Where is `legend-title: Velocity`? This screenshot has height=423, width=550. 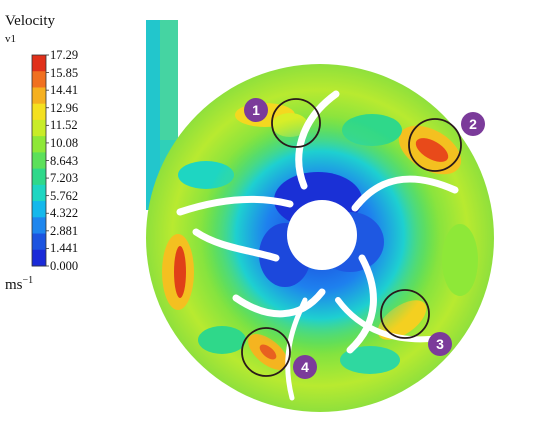 legend-title: Velocity is located at coordinates (30, 21).